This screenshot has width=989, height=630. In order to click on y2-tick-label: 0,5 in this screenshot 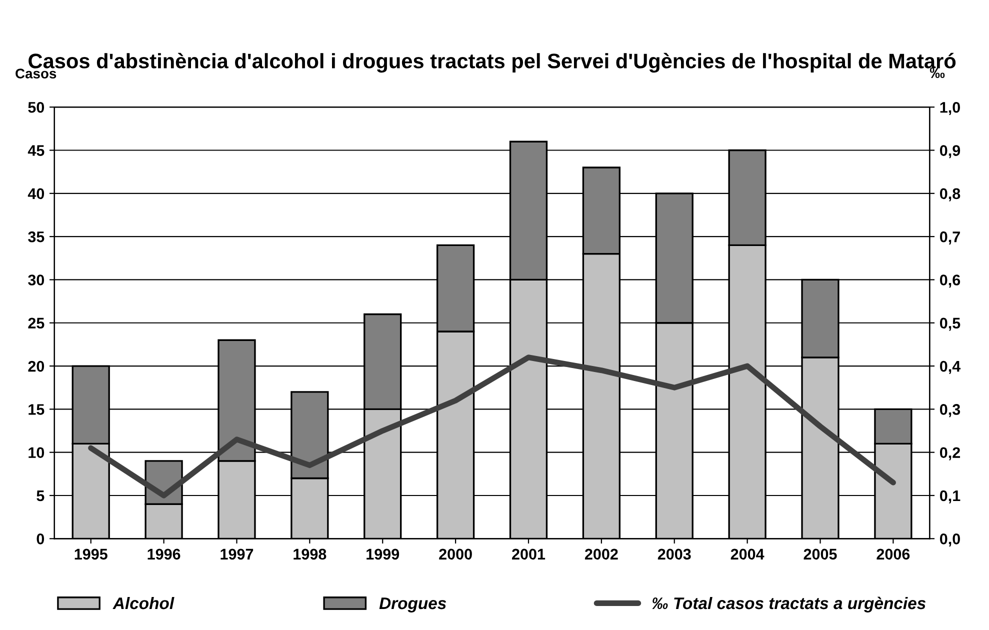, I will do `click(950, 324)`.